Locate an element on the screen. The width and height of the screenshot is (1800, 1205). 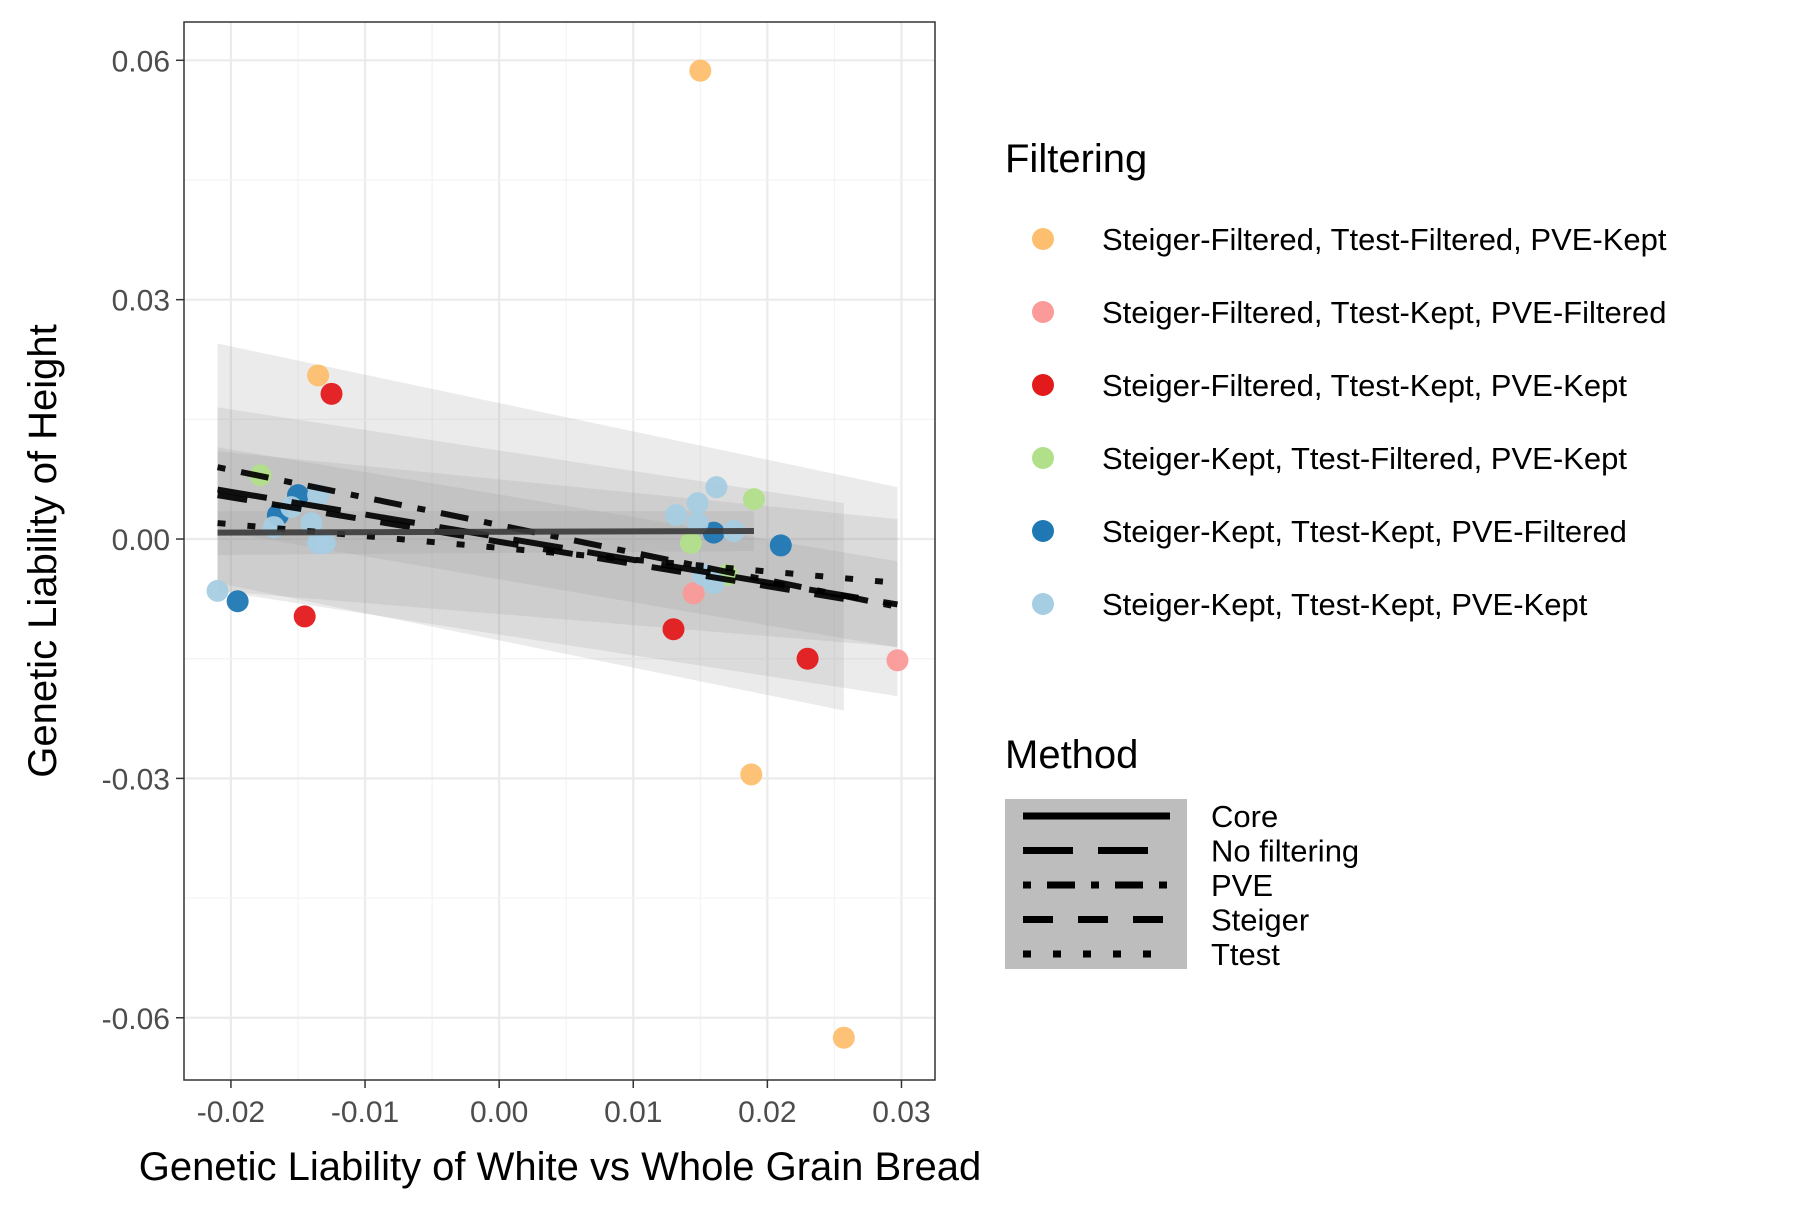
y-axis-title: Genetic Liability of Height is located at coordinates (43, 551).